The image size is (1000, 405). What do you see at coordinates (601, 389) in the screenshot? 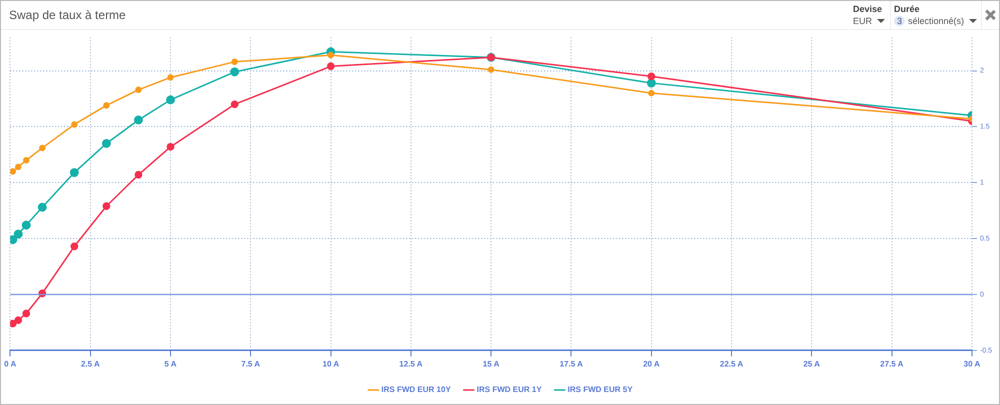
I see `legend-label: IRS FWD EUR 5Y` at bounding box center [601, 389].